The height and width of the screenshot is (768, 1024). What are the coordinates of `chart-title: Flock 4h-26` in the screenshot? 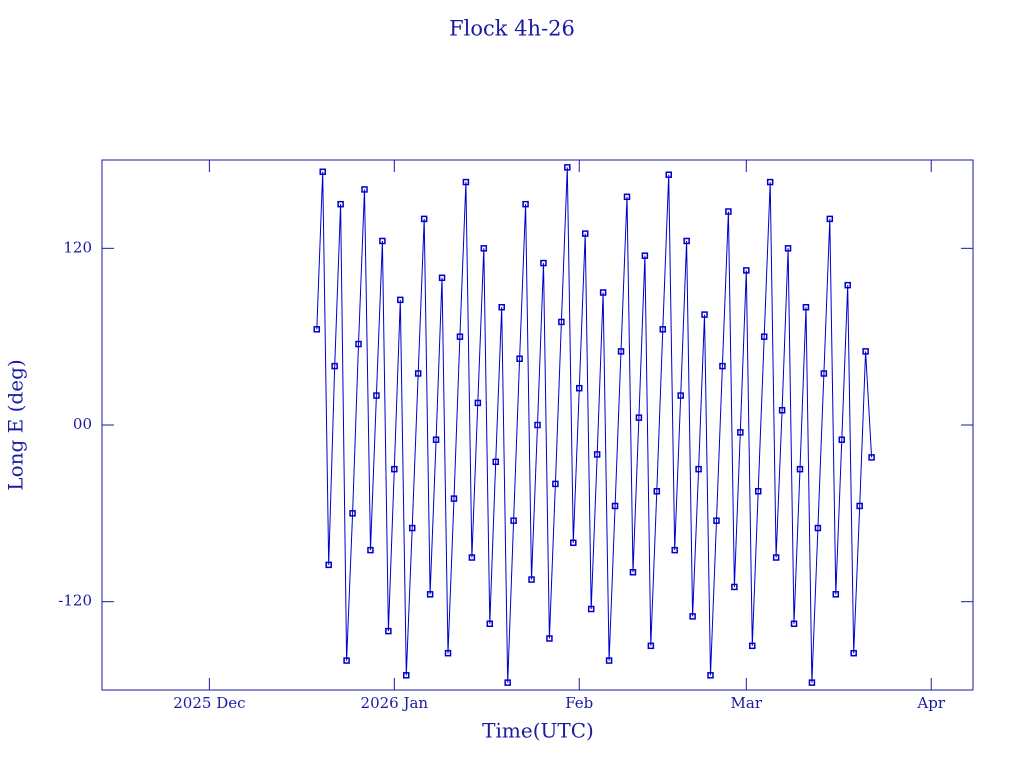 It's located at (512, 29).